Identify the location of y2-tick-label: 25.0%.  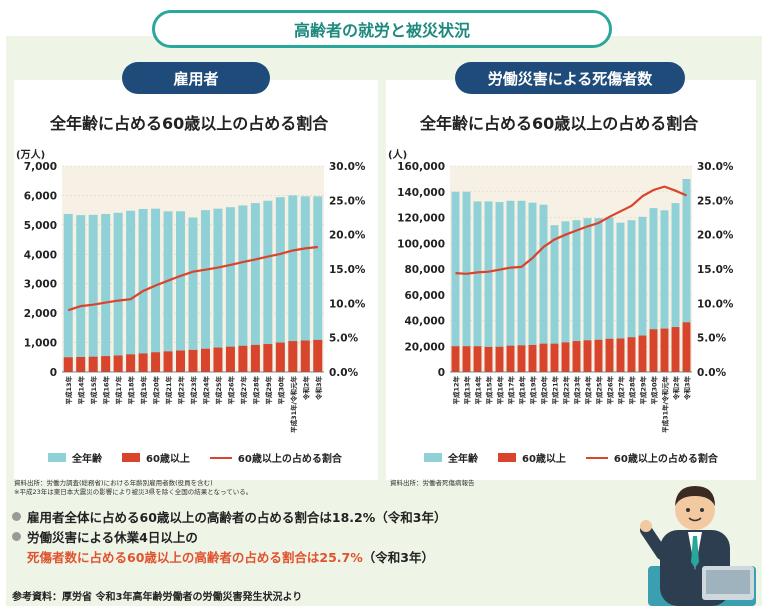
(715, 201).